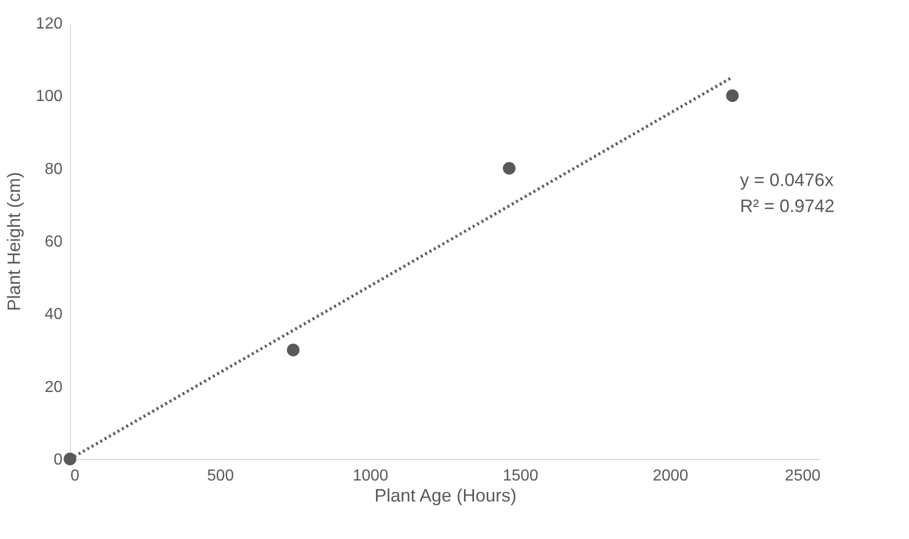 The height and width of the screenshot is (539, 909). What do you see at coordinates (49, 97) in the screenshot?
I see `y-tick-label: 100` at bounding box center [49, 97].